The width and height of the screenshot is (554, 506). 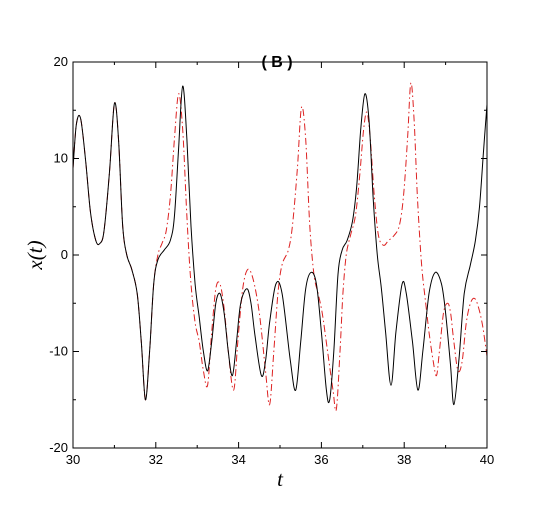 What do you see at coordinates (61, 61) in the screenshot?
I see `y-tick-label: 20` at bounding box center [61, 61].